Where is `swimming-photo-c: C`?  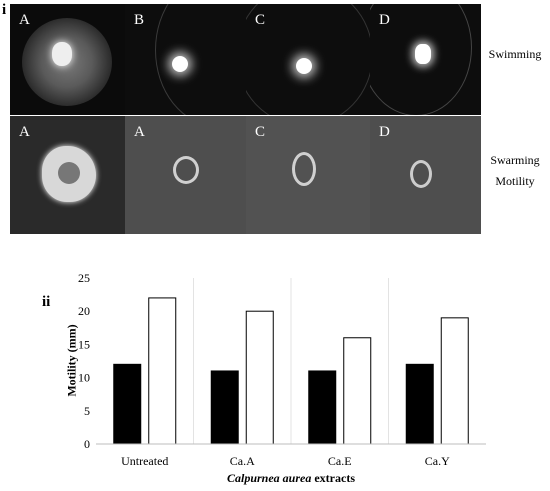 swimming-photo-c: C is located at coordinates (308, 59).